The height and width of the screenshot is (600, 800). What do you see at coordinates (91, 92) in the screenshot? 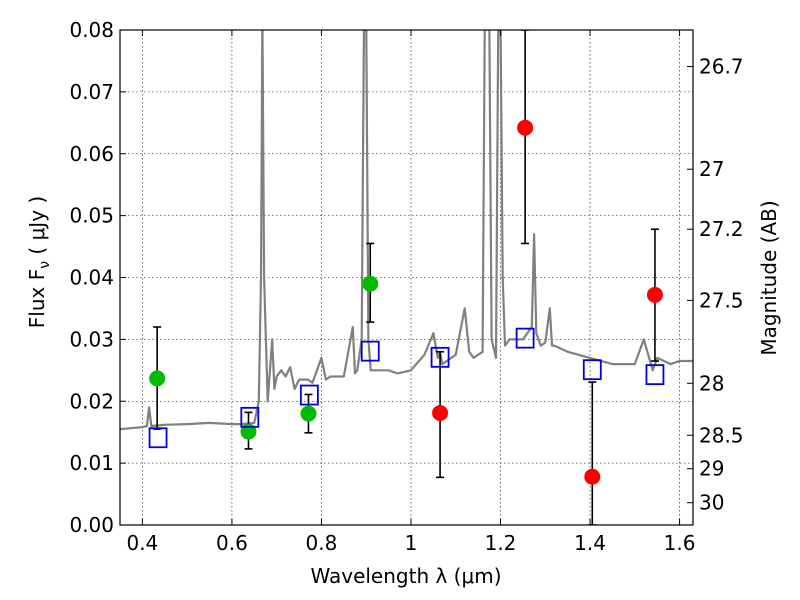
I see `y-tick-label: 0.07` at bounding box center [91, 92].